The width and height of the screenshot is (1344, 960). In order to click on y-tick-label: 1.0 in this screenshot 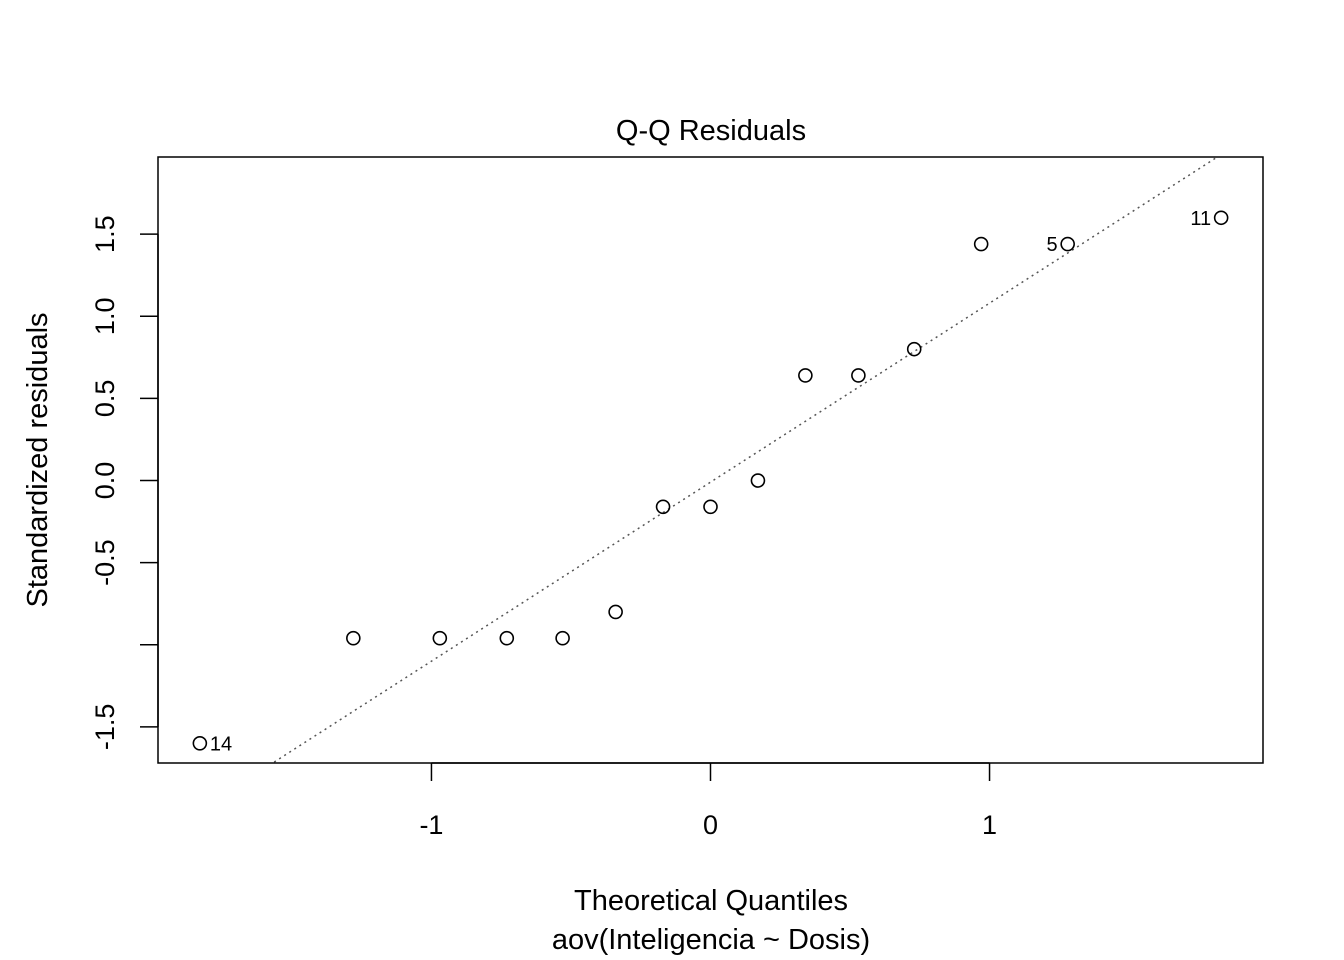, I will do `click(105, 317)`.